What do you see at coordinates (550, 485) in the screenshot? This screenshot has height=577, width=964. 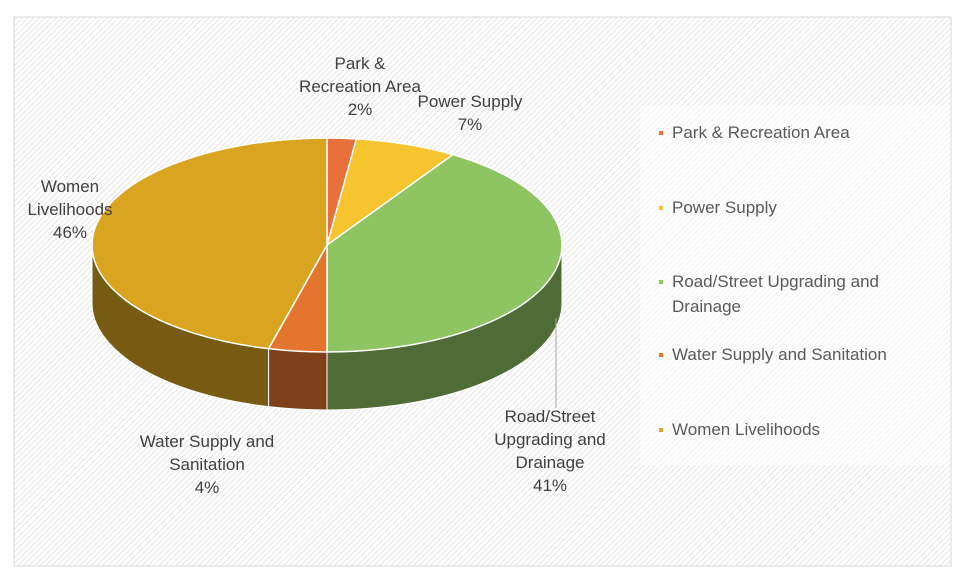 I see `data-label-value: 41%` at bounding box center [550, 485].